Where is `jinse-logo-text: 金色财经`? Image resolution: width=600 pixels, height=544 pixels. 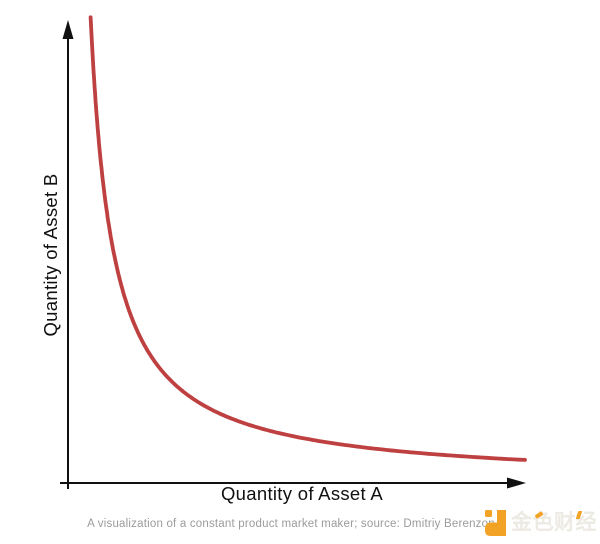
jinse-logo-text: 金色财经 is located at coordinates (554, 522).